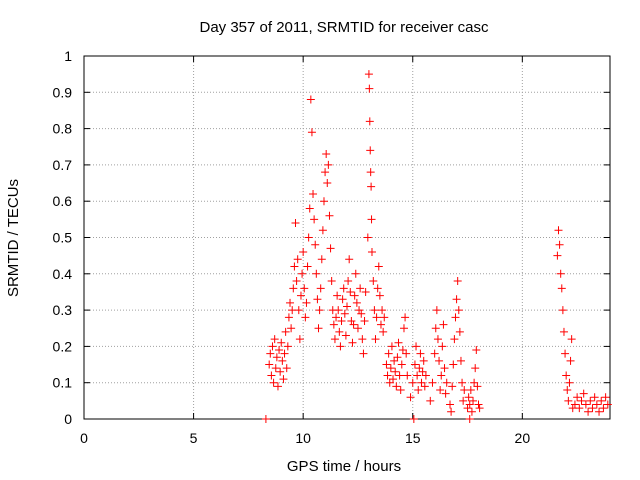 This screenshot has width=640, height=480. I want to click on x-tick-label: 10, so click(303, 438).